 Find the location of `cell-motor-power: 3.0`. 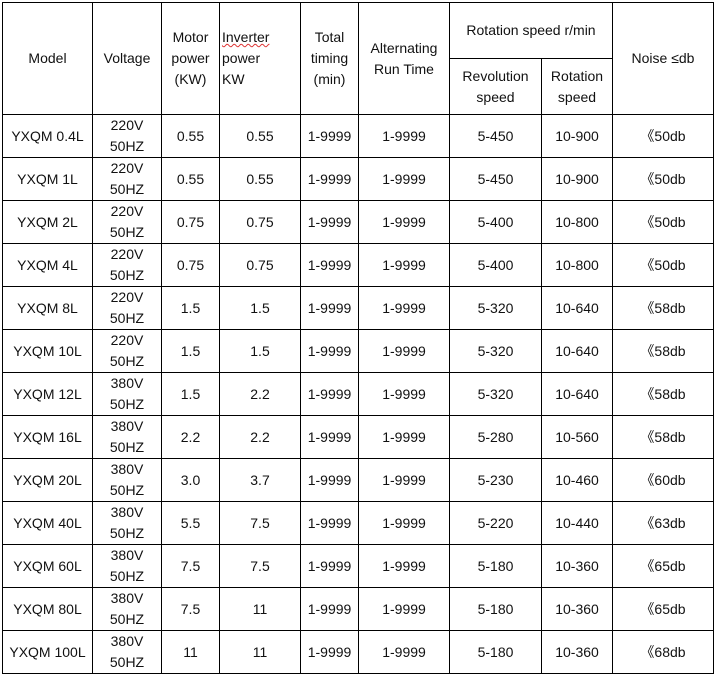

cell-motor-power: 3.0 is located at coordinates (190, 480).